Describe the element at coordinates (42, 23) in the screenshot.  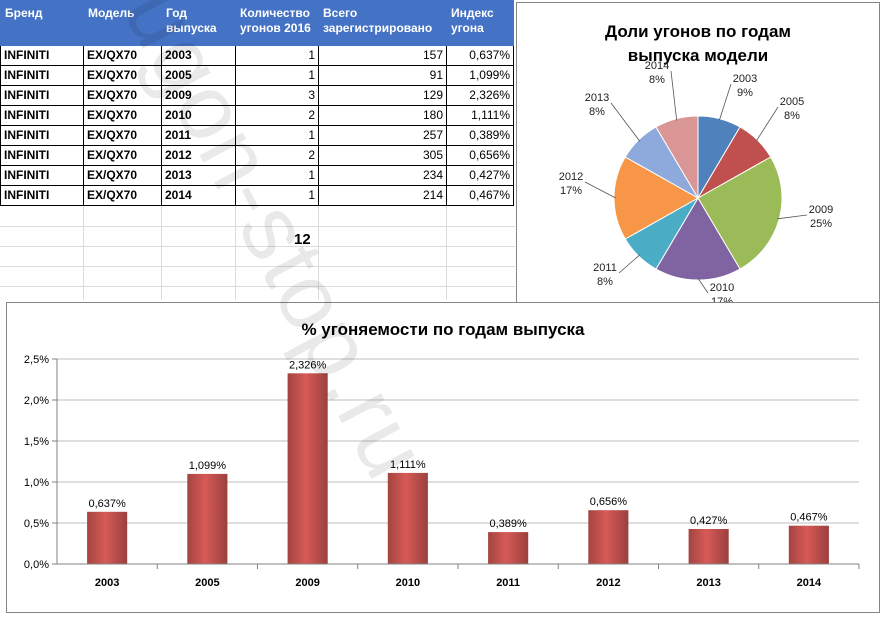
I see `header-brand: Бренд` at that location.